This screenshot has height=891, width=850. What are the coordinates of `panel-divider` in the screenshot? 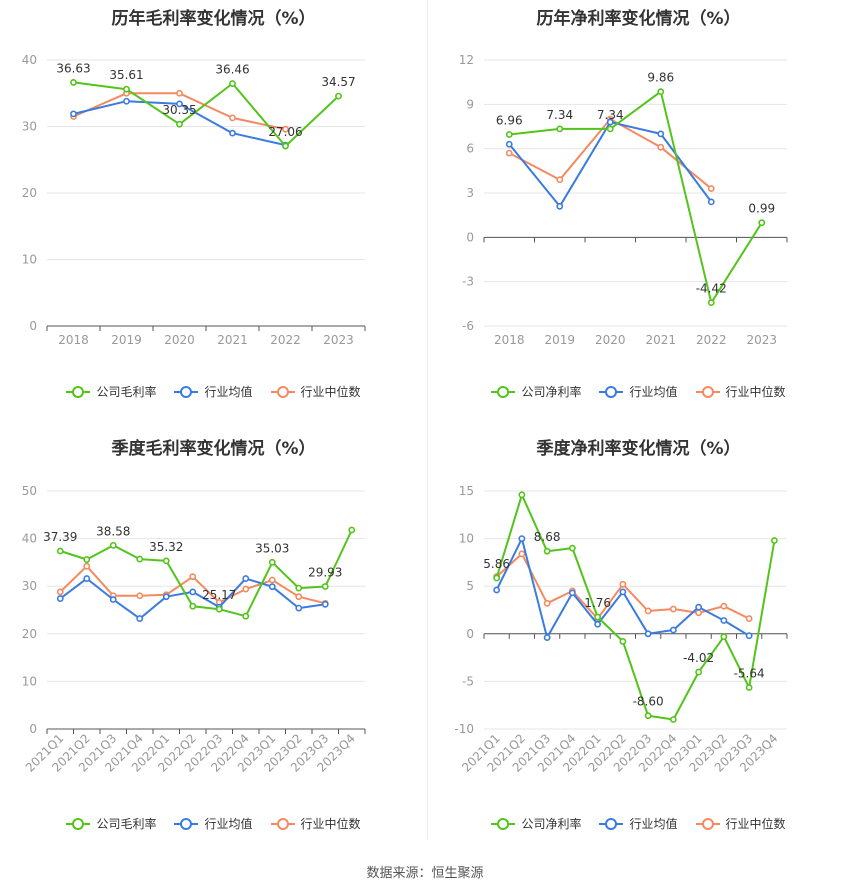 It's located at (427, 420).